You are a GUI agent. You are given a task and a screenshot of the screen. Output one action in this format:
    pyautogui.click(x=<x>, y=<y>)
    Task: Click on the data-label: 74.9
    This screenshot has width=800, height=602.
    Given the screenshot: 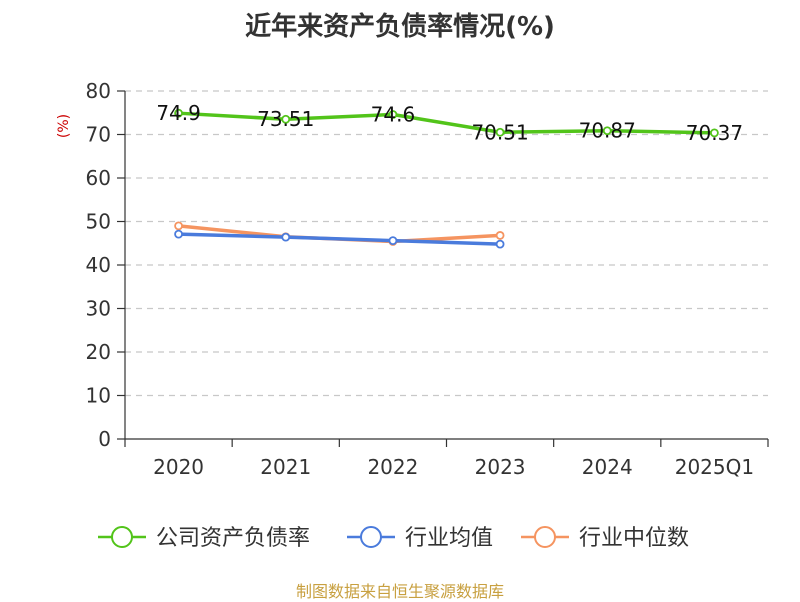 What is the action you would take?
    pyautogui.click(x=178, y=113)
    